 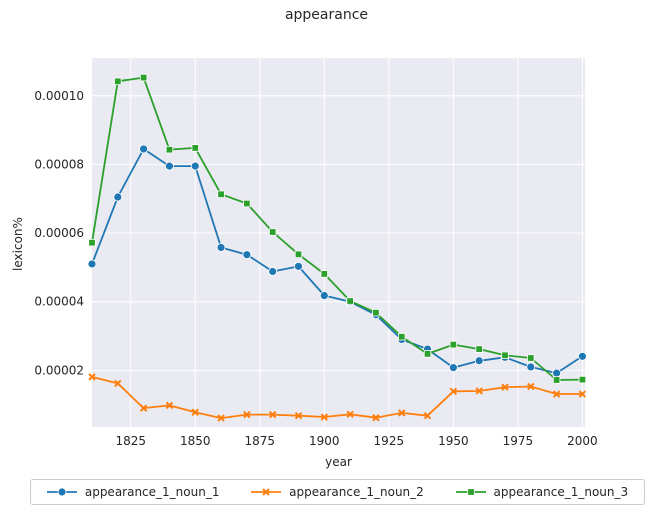 I want to click on y-tick-label: 0.00006, so click(x=59, y=233).